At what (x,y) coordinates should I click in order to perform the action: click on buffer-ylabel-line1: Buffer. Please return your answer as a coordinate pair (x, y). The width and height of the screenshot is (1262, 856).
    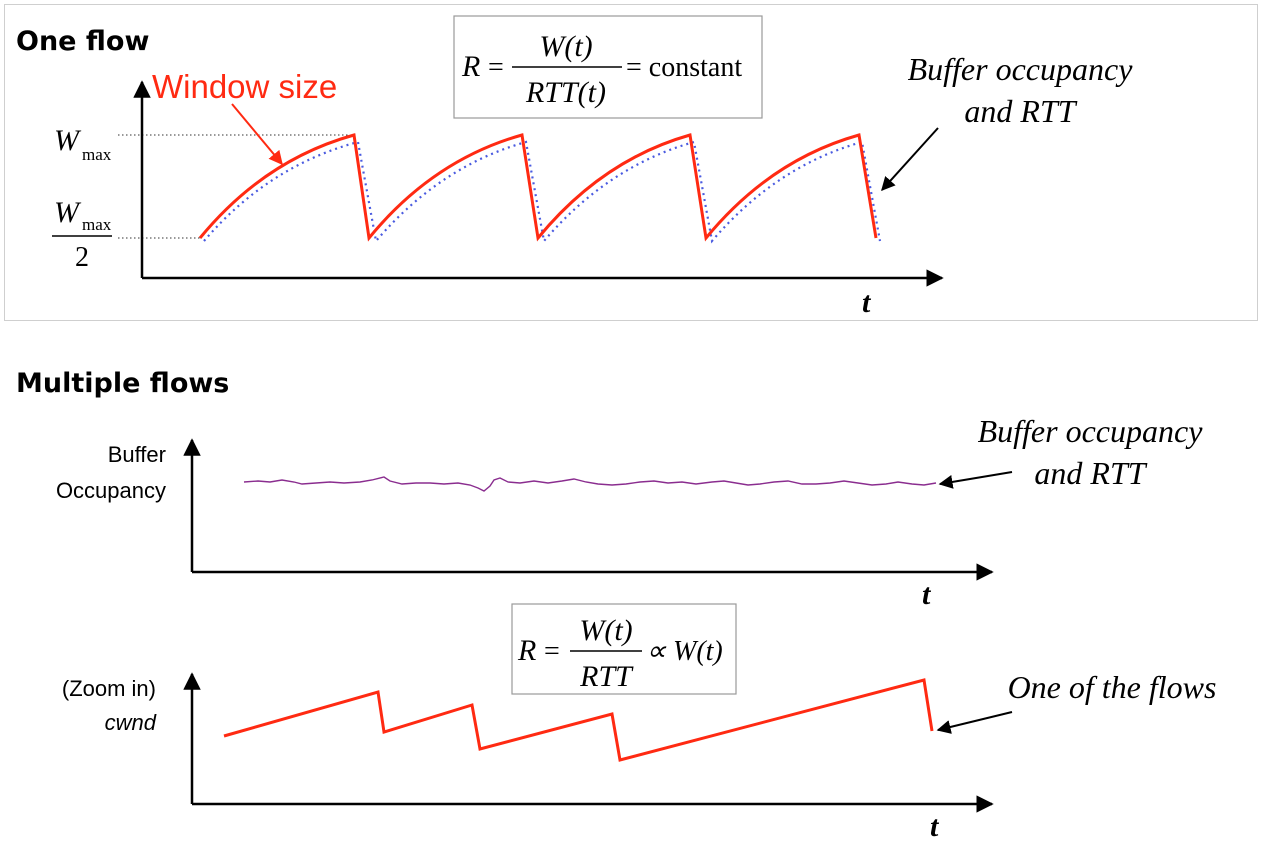
    Looking at the image, I should click on (137, 454).